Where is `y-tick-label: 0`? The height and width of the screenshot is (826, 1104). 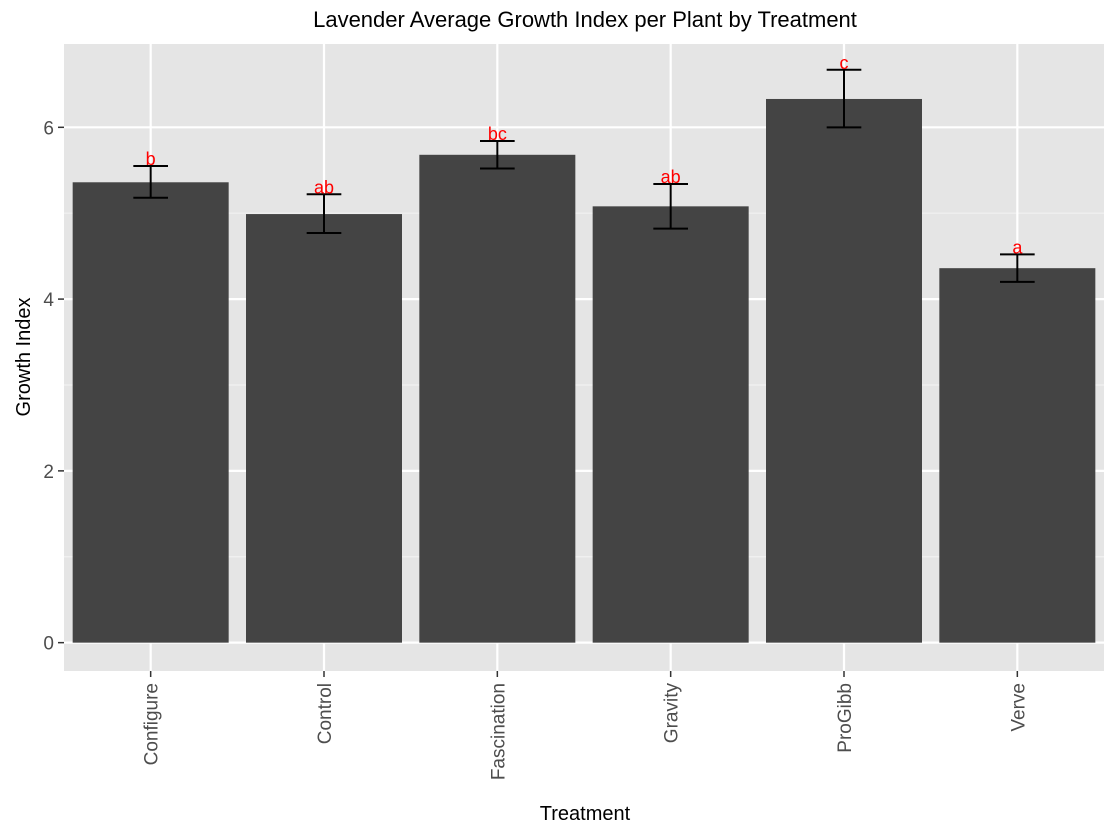 y-tick-label: 0 is located at coordinates (48, 644).